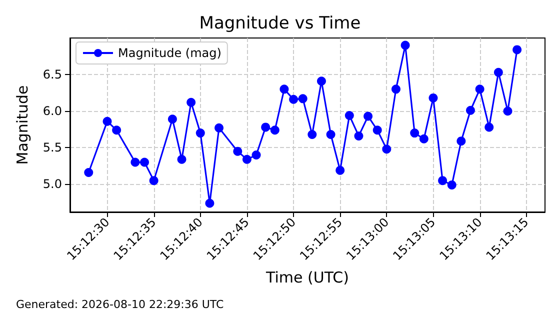  Describe the element at coordinates (52, 184) in the screenshot. I see `y-tick-label: 5.0` at that location.